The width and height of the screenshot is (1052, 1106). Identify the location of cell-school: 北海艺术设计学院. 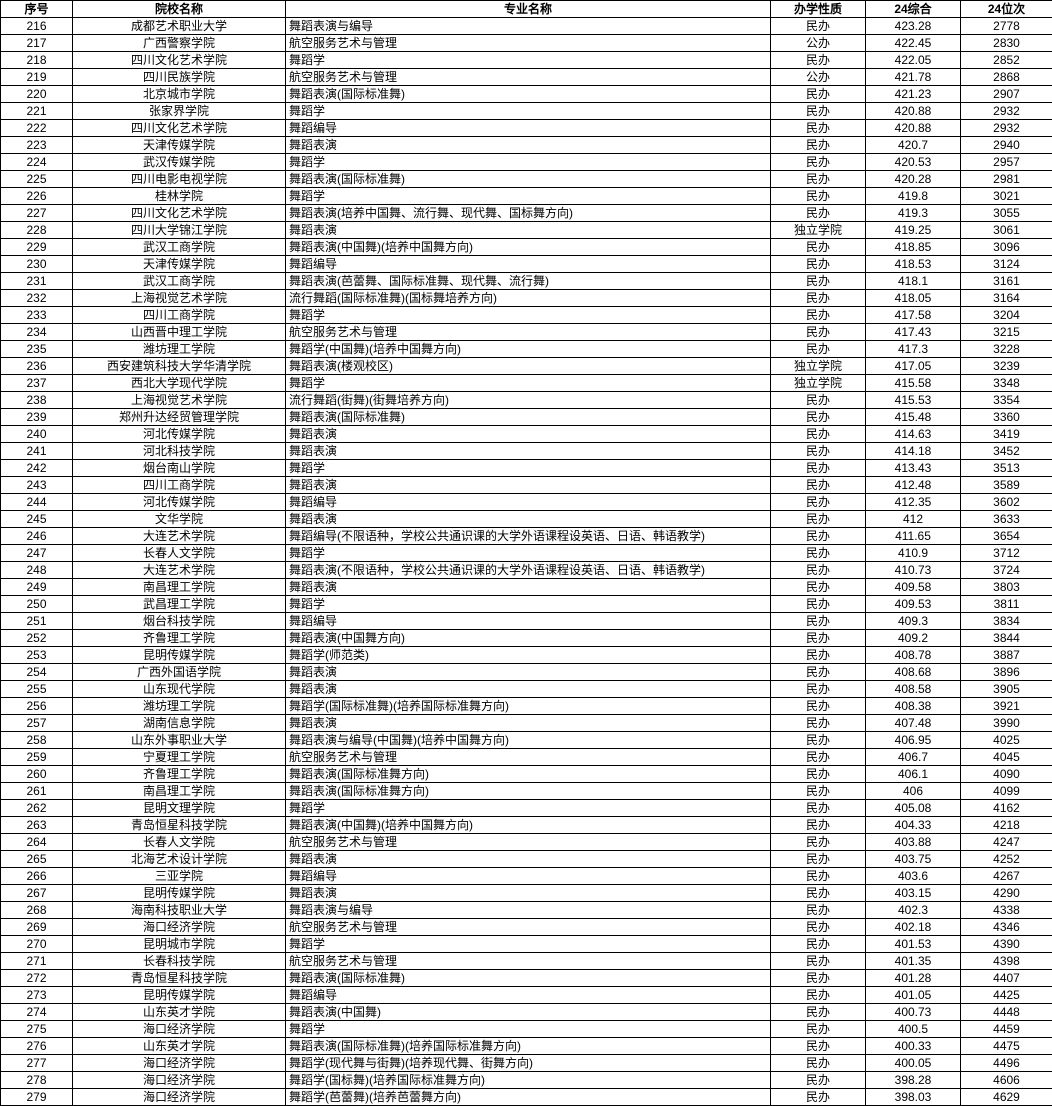
(179, 859).